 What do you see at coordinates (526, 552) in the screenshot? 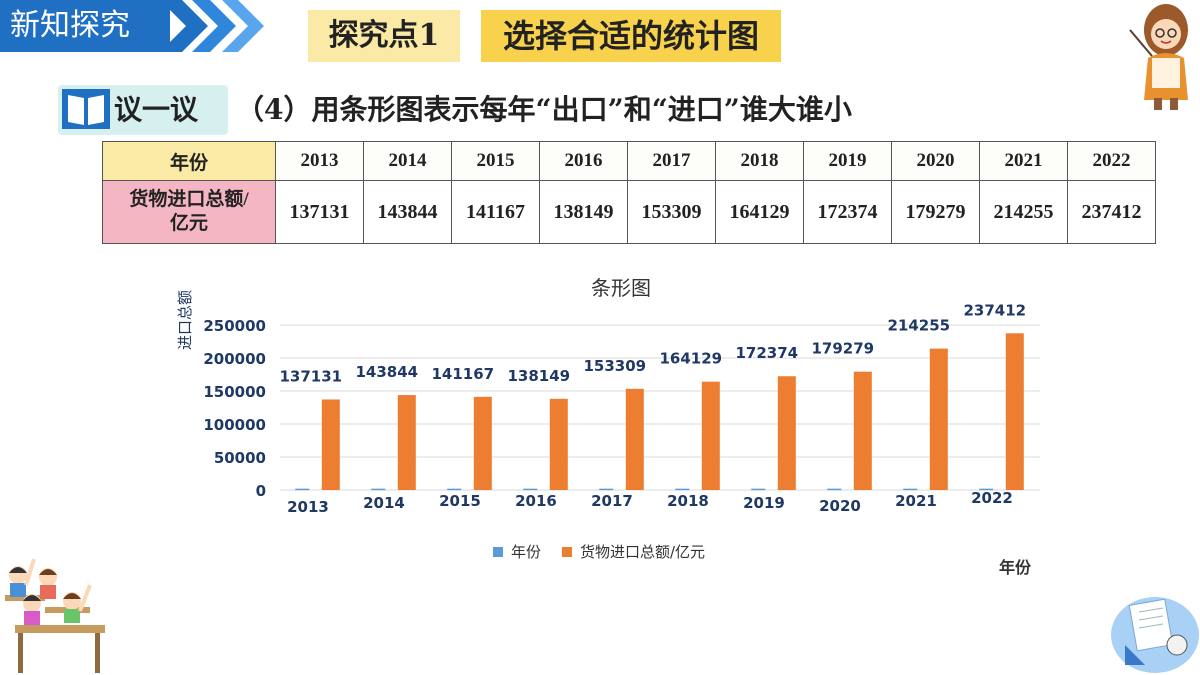
I see `legend-label-year: 年份` at bounding box center [526, 552].